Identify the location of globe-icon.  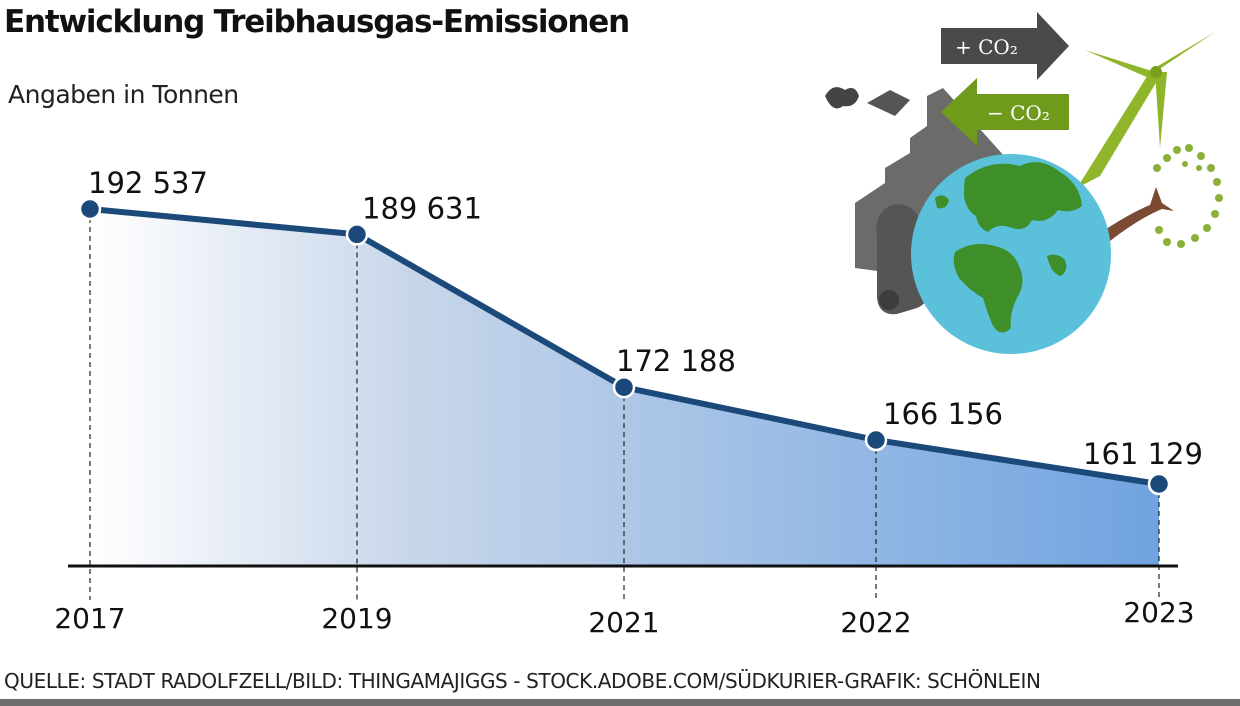
(1011, 254).